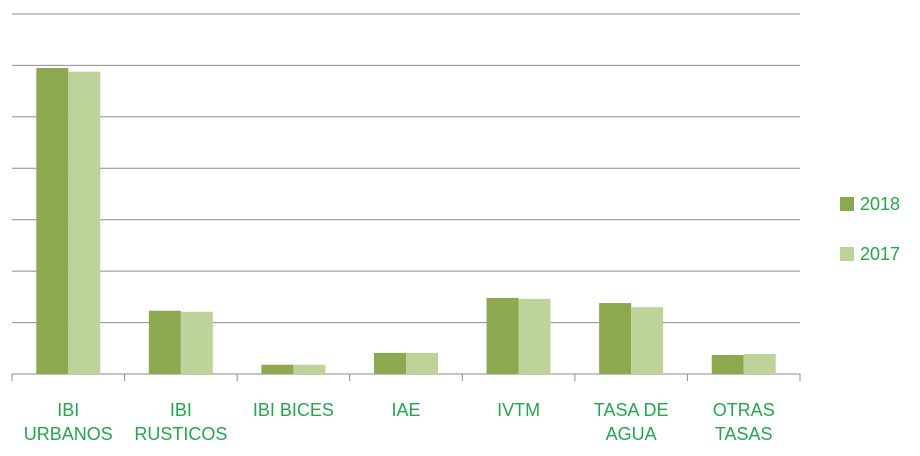  I want to click on legend-item: 2018, so click(870, 204).